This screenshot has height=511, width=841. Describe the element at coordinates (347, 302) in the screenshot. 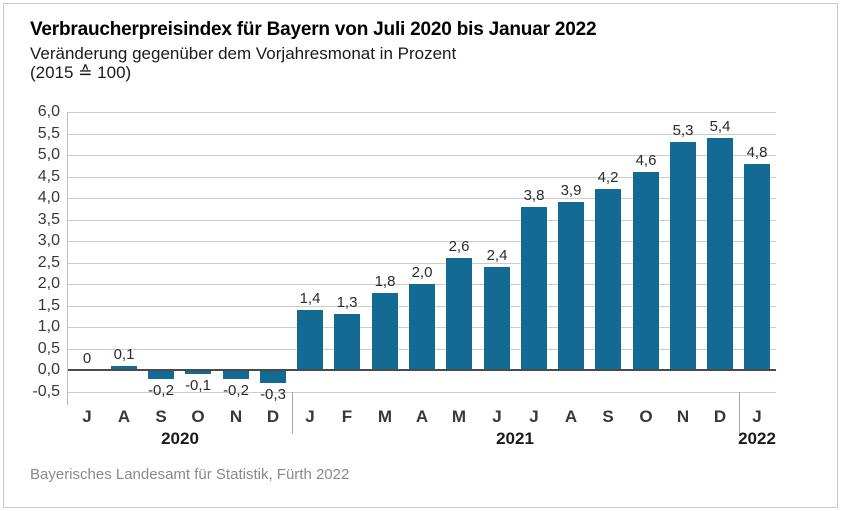

I see `bar-value-label: 1,3` at that location.